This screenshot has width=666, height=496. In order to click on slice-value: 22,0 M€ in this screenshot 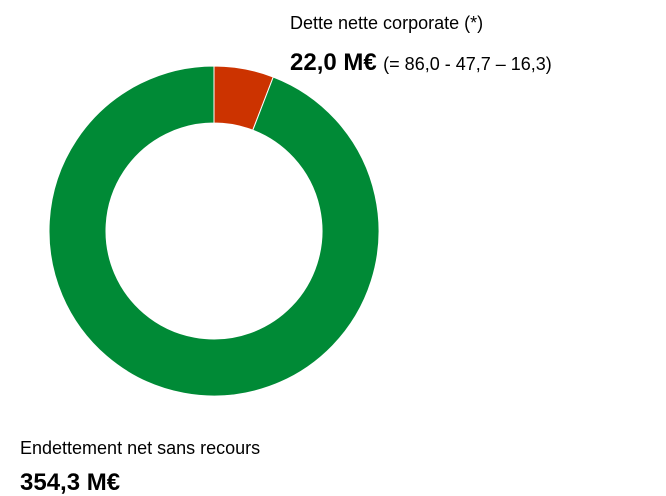, I will do `click(333, 62)`.